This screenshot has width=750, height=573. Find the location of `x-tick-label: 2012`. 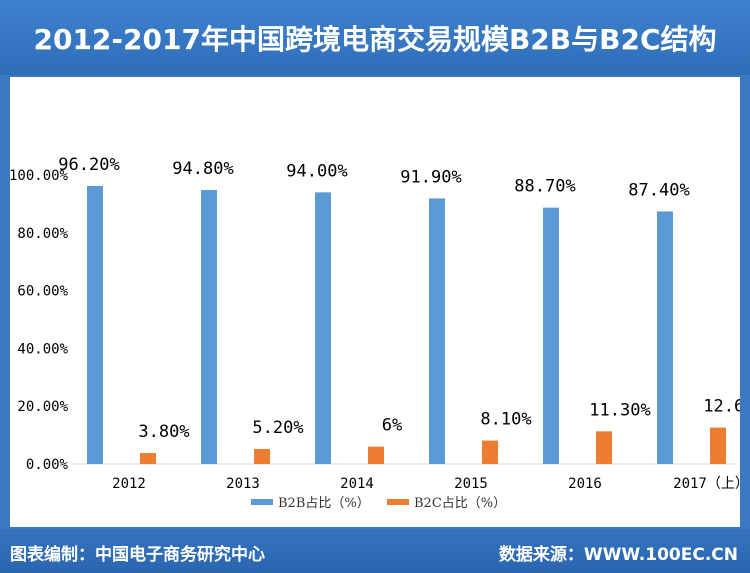

x-tick-label: 2012 is located at coordinates (129, 484).